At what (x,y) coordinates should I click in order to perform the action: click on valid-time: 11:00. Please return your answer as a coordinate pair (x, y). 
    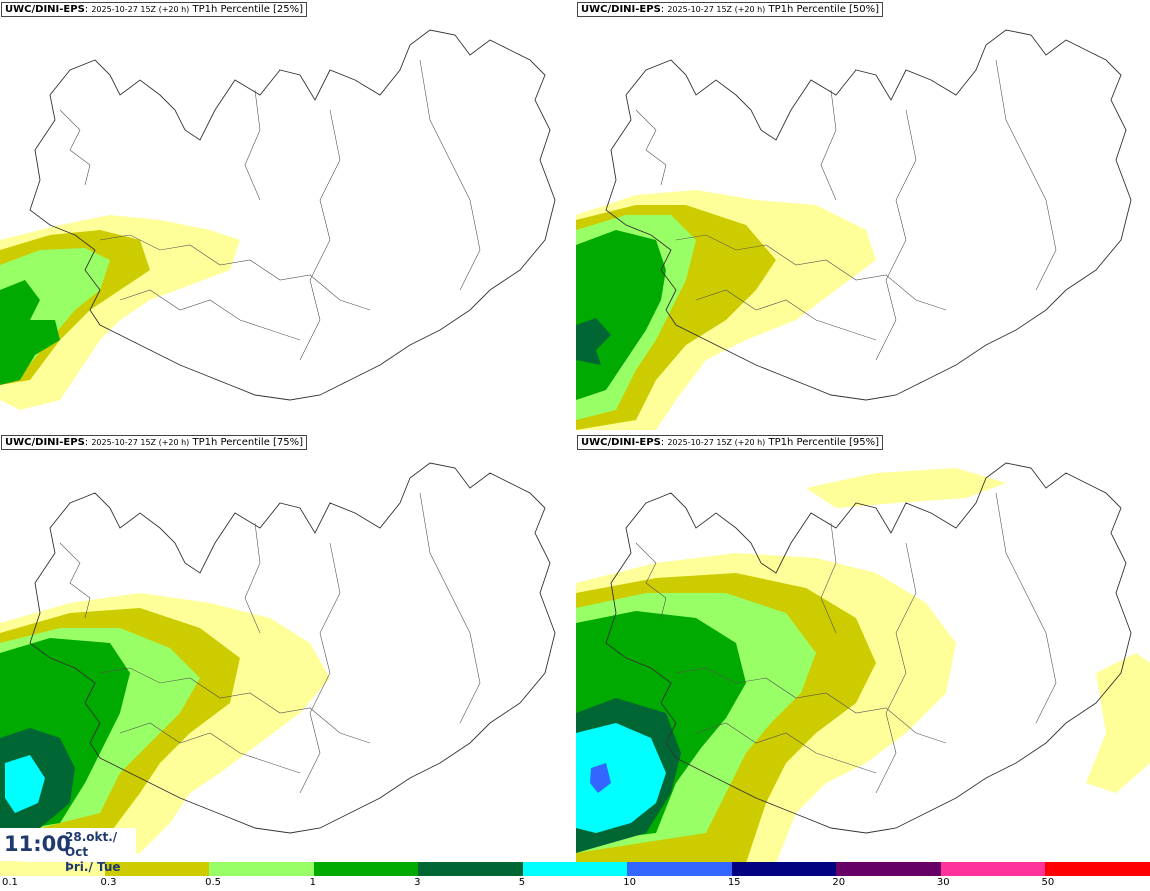
    Looking at the image, I should click on (37, 844).